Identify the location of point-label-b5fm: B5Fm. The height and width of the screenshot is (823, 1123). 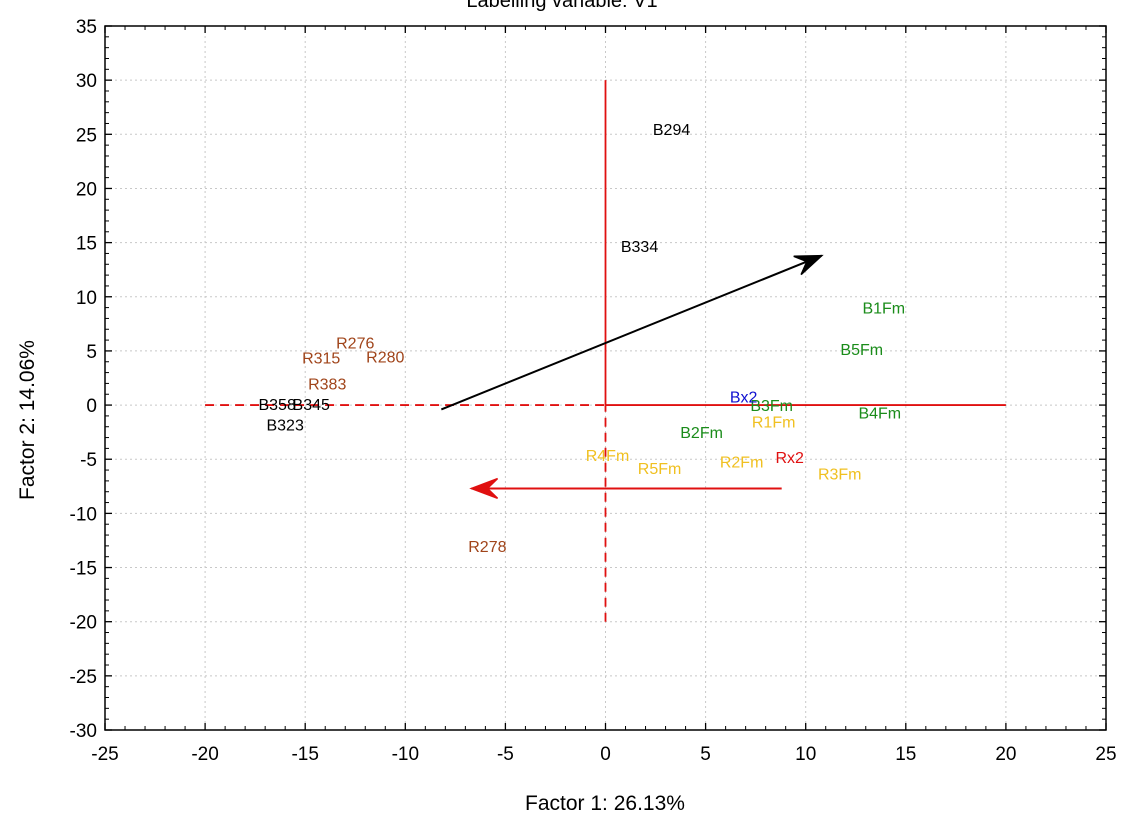
(861, 350).